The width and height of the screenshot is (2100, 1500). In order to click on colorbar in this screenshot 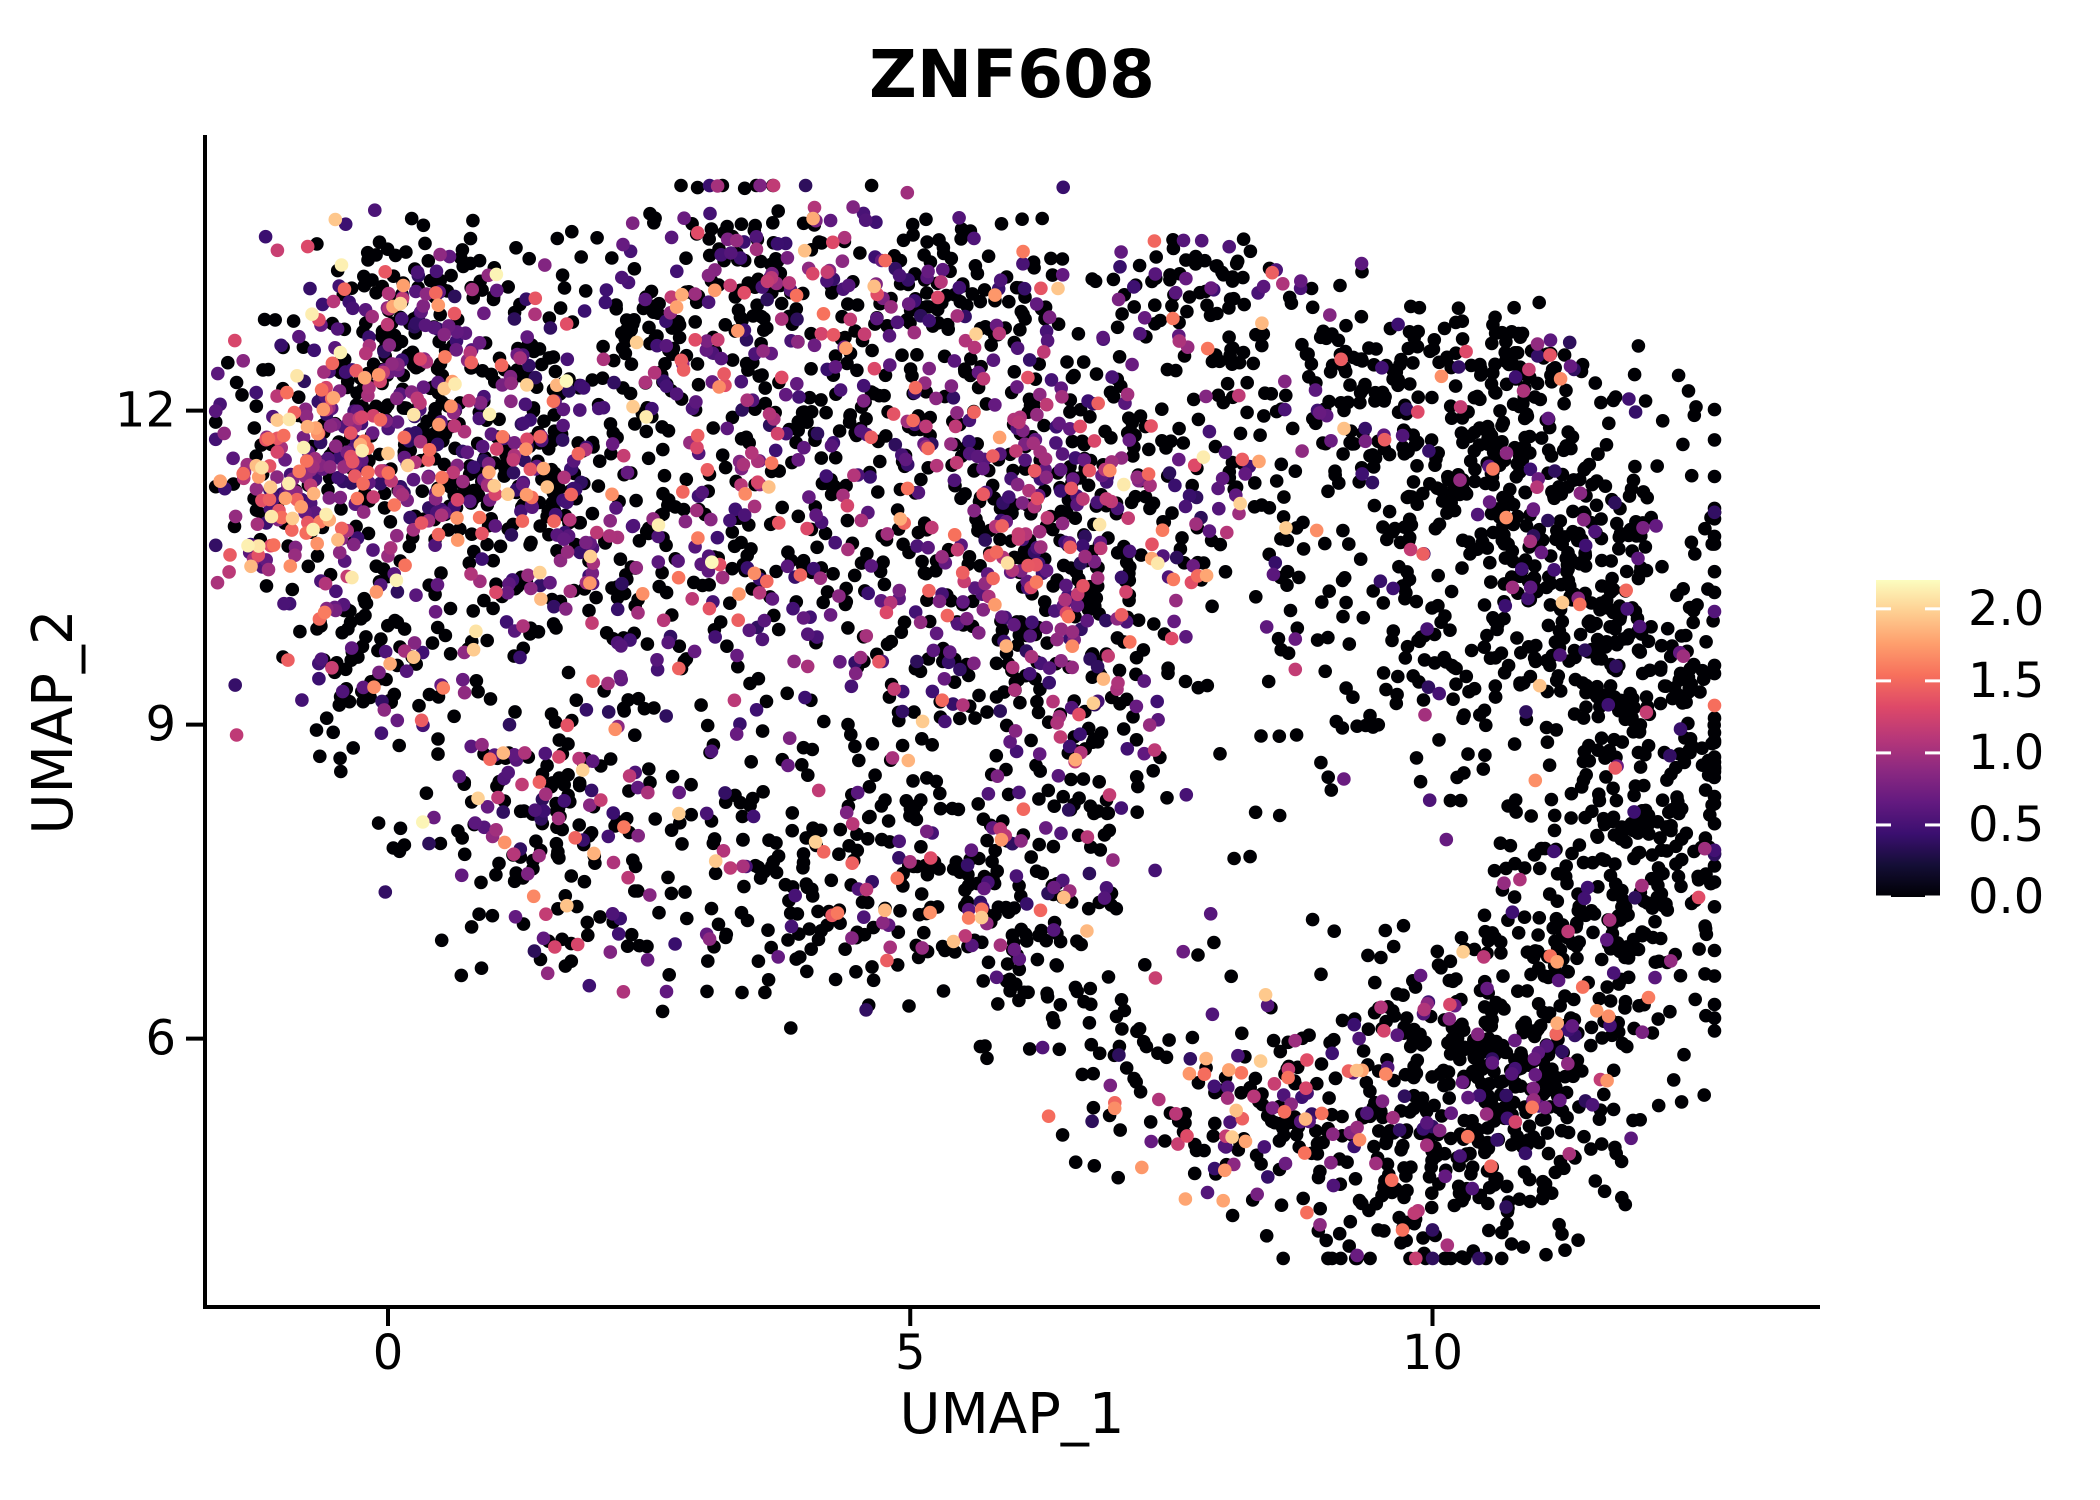, I will do `click(1908, 738)`.